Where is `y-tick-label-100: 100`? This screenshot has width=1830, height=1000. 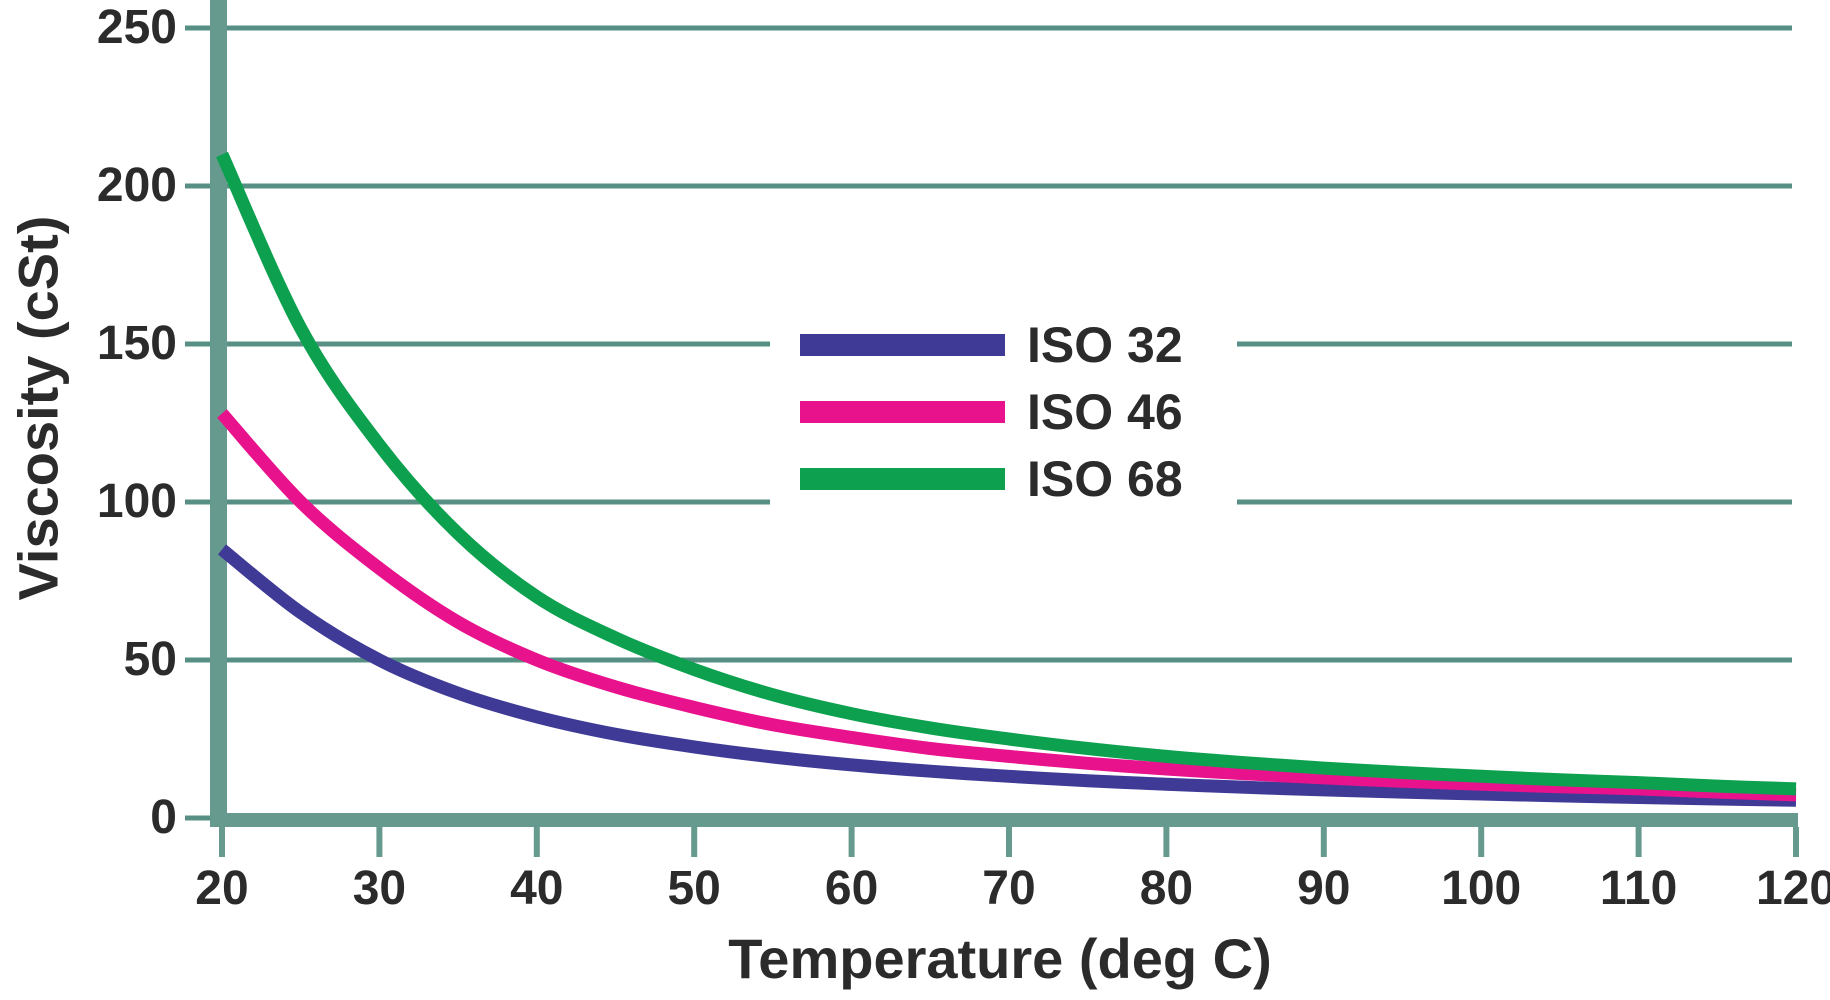 y-tick-label-100: 100 is located at coordinates (136, 501).